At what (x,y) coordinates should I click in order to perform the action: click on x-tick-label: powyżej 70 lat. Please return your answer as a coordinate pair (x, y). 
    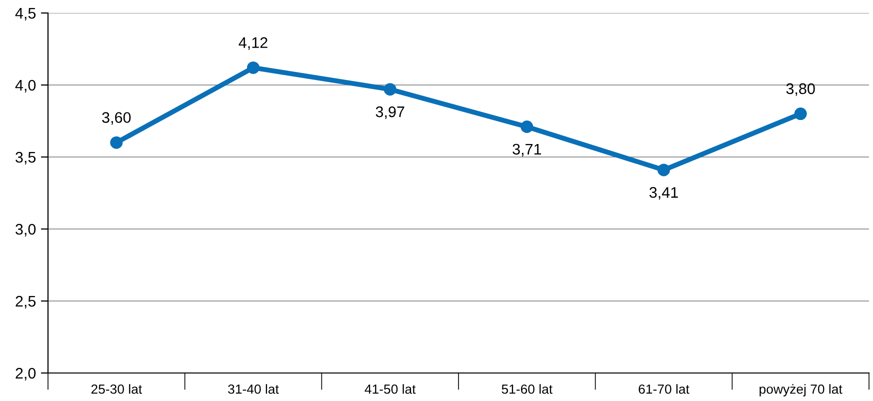
    Looking at the image, I should click on (801, 390).